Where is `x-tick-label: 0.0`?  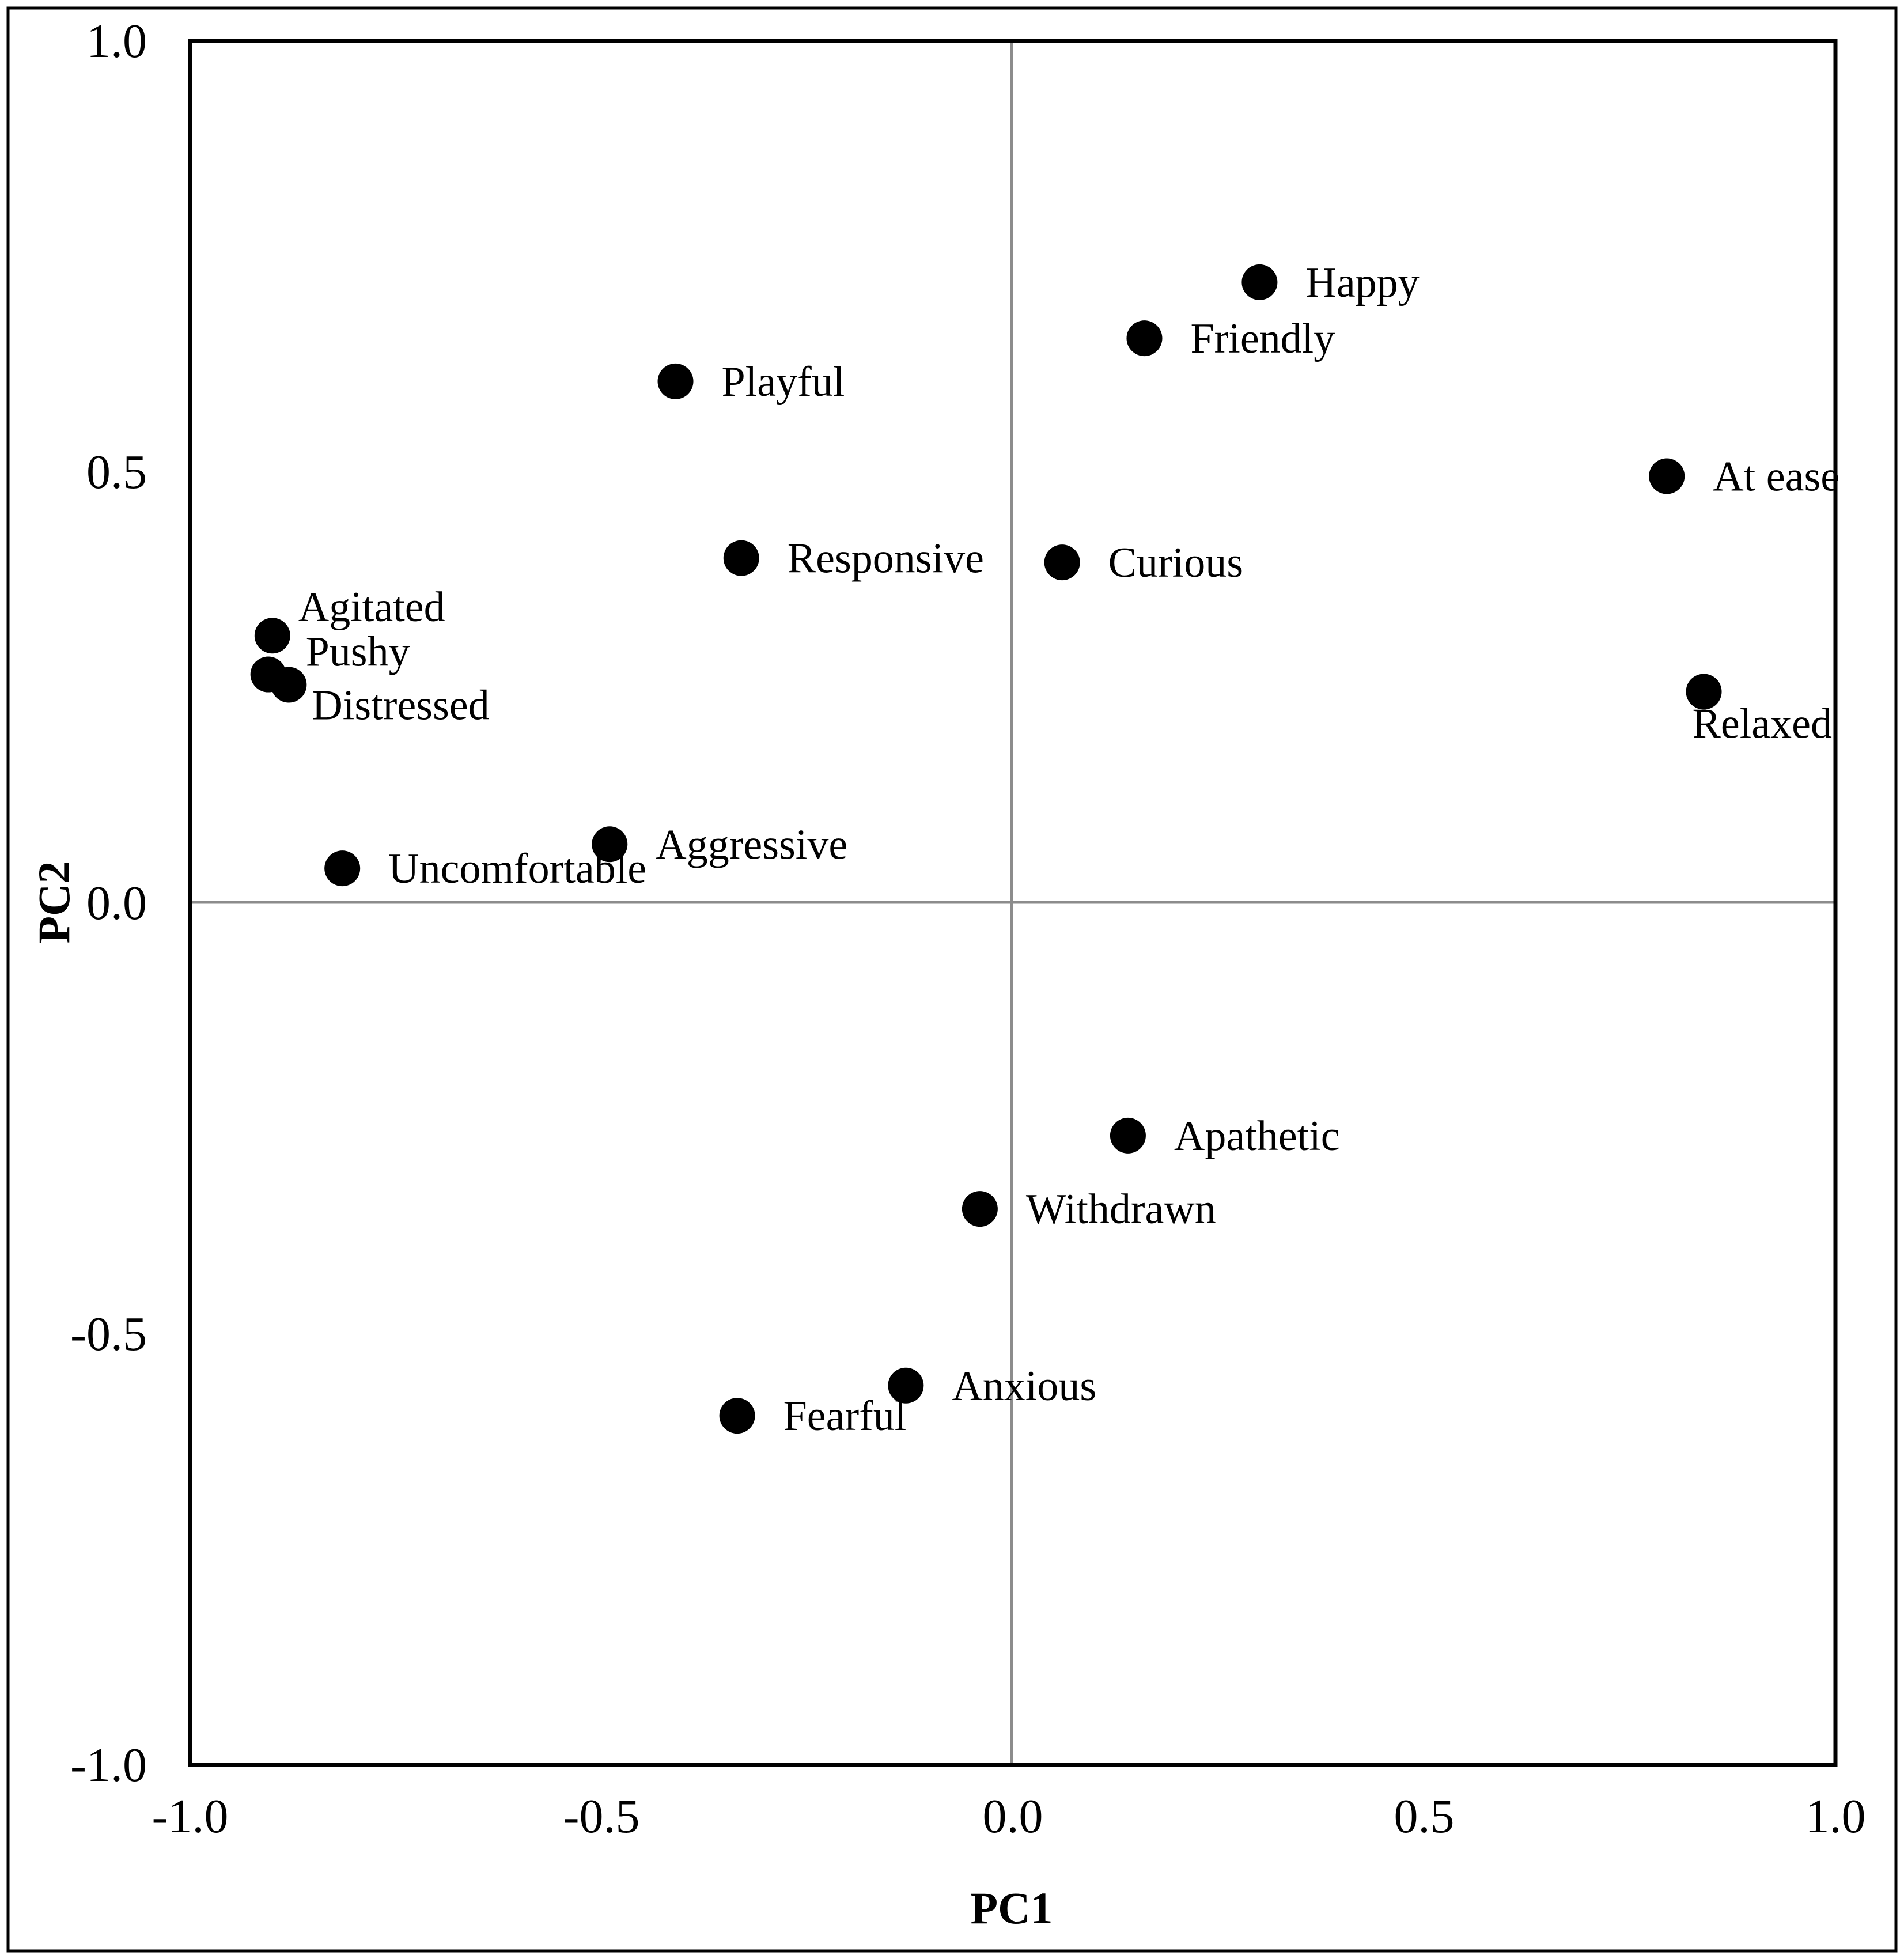 x-tick-label: 0.0 is located at coordinates (1013, 1816).